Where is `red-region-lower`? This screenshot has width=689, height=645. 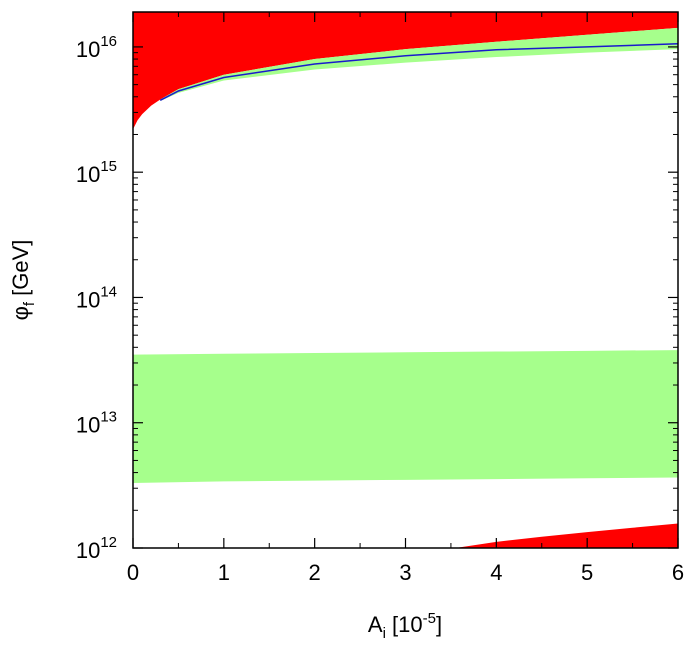
red-region-lower is located at coordinates (566, 535).